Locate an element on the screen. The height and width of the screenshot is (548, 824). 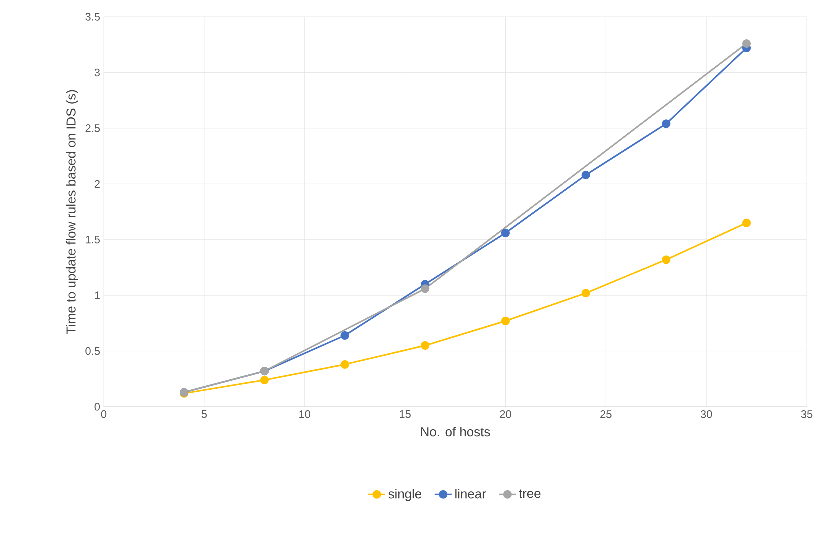
x-tick-label: 5 is located at coordinates (205, 414).